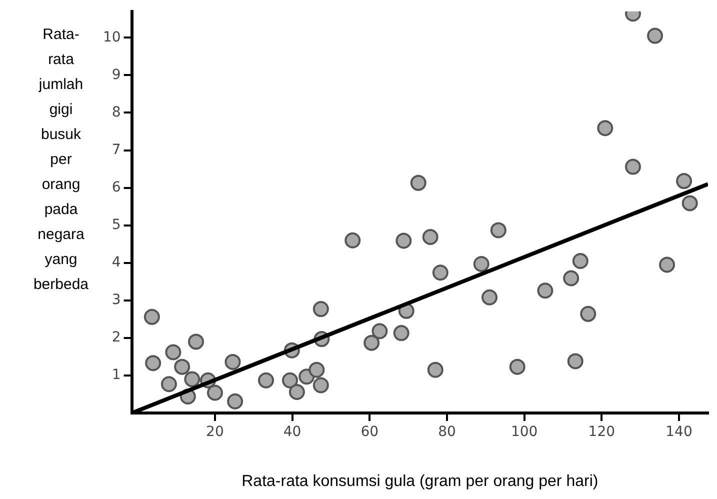  I want to click on x-tick-label: 60, so click(369, 432).